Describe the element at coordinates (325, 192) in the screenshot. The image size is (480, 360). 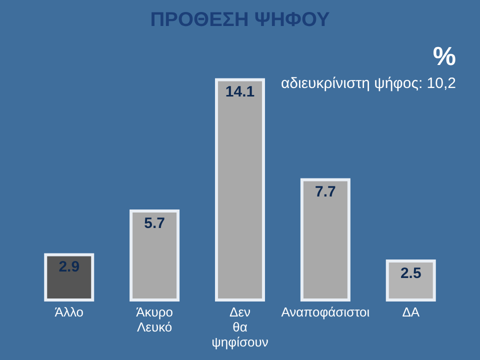
I see `data-label: 7.7` at that location.